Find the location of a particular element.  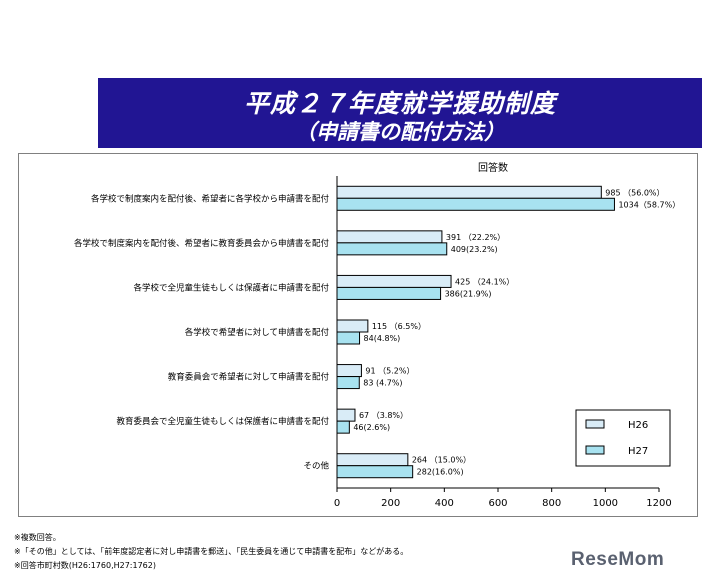

data-label: 985 （56.0%） is located at coordinates (634, 192).